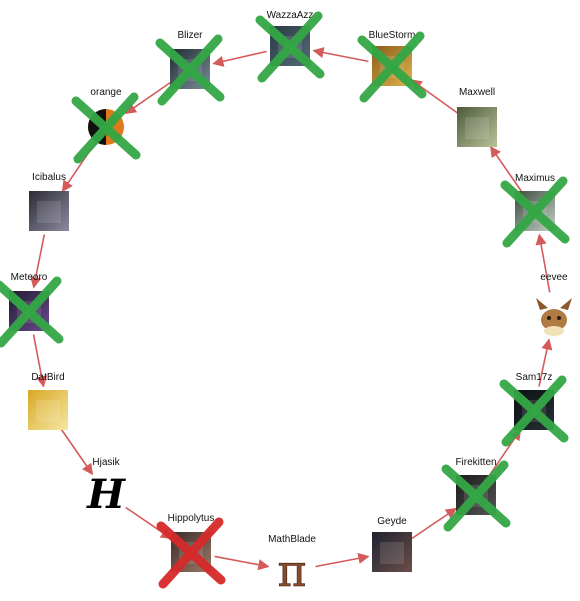  Describe the element at coordinates (543, 263) in the screenshot. I see `edge-eevee-to-maximus` at that location.